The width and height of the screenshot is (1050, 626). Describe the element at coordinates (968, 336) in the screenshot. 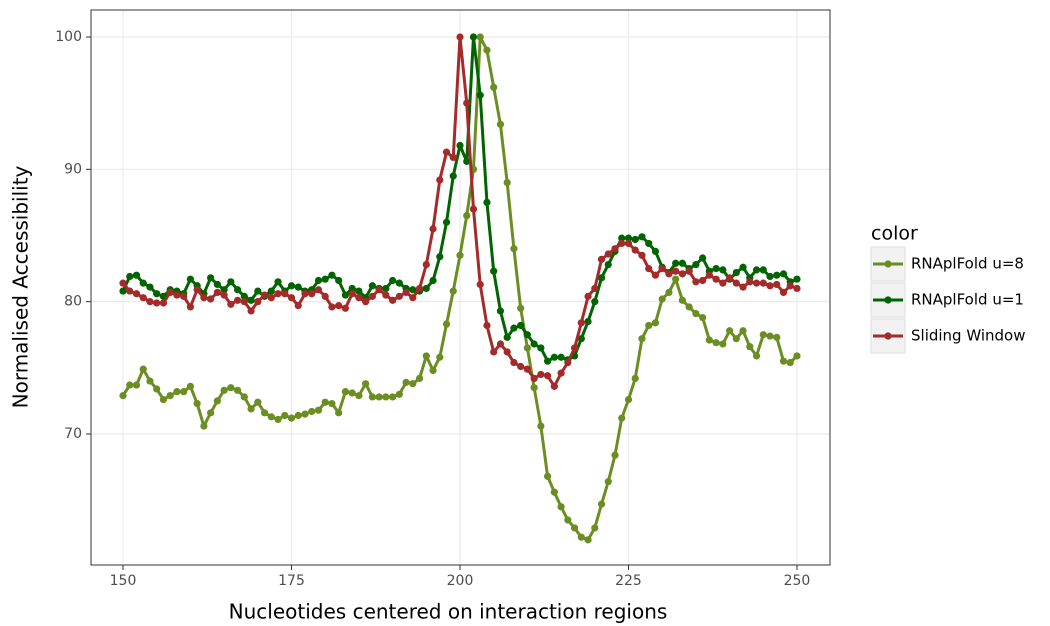

I see `legend-label: Sliding Window` at that location.